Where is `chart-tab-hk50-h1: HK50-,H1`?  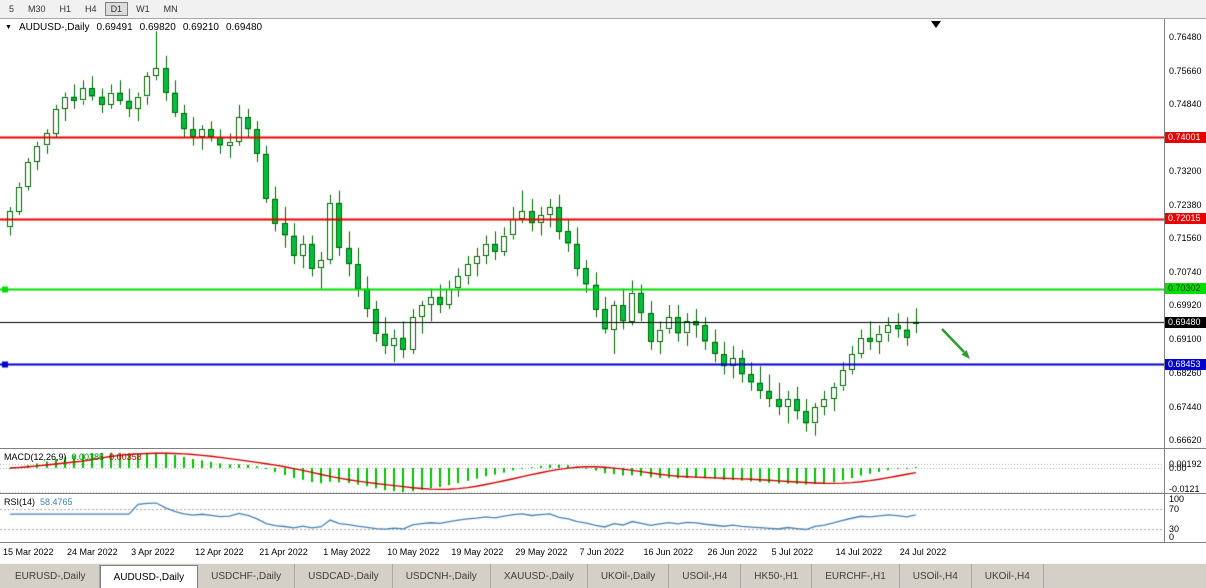 chart-tab-hk50-h1: HK50-,H1 is located at coordinates (777, 576).